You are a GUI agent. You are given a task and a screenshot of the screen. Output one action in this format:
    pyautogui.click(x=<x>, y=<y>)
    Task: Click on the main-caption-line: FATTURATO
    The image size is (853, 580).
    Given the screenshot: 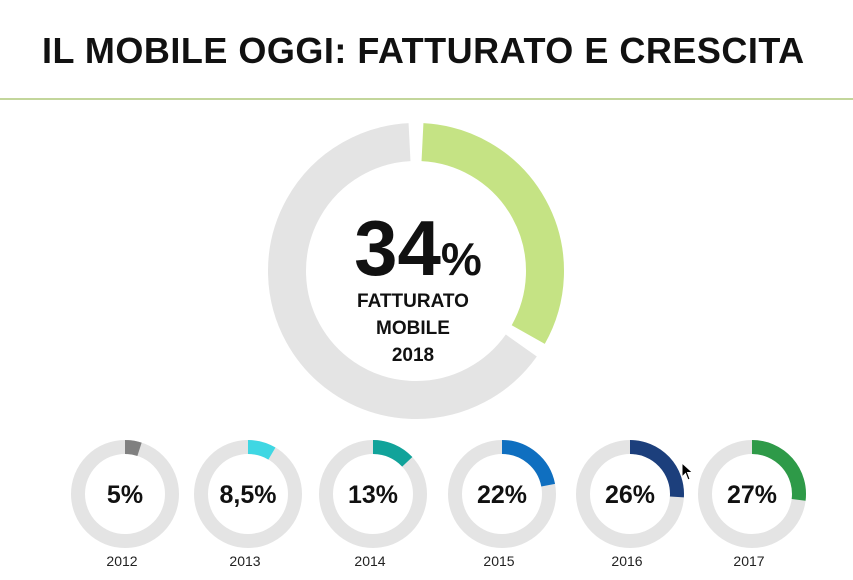 What is the action you would take?
    pyautogui.click(x=413, y=301)
    